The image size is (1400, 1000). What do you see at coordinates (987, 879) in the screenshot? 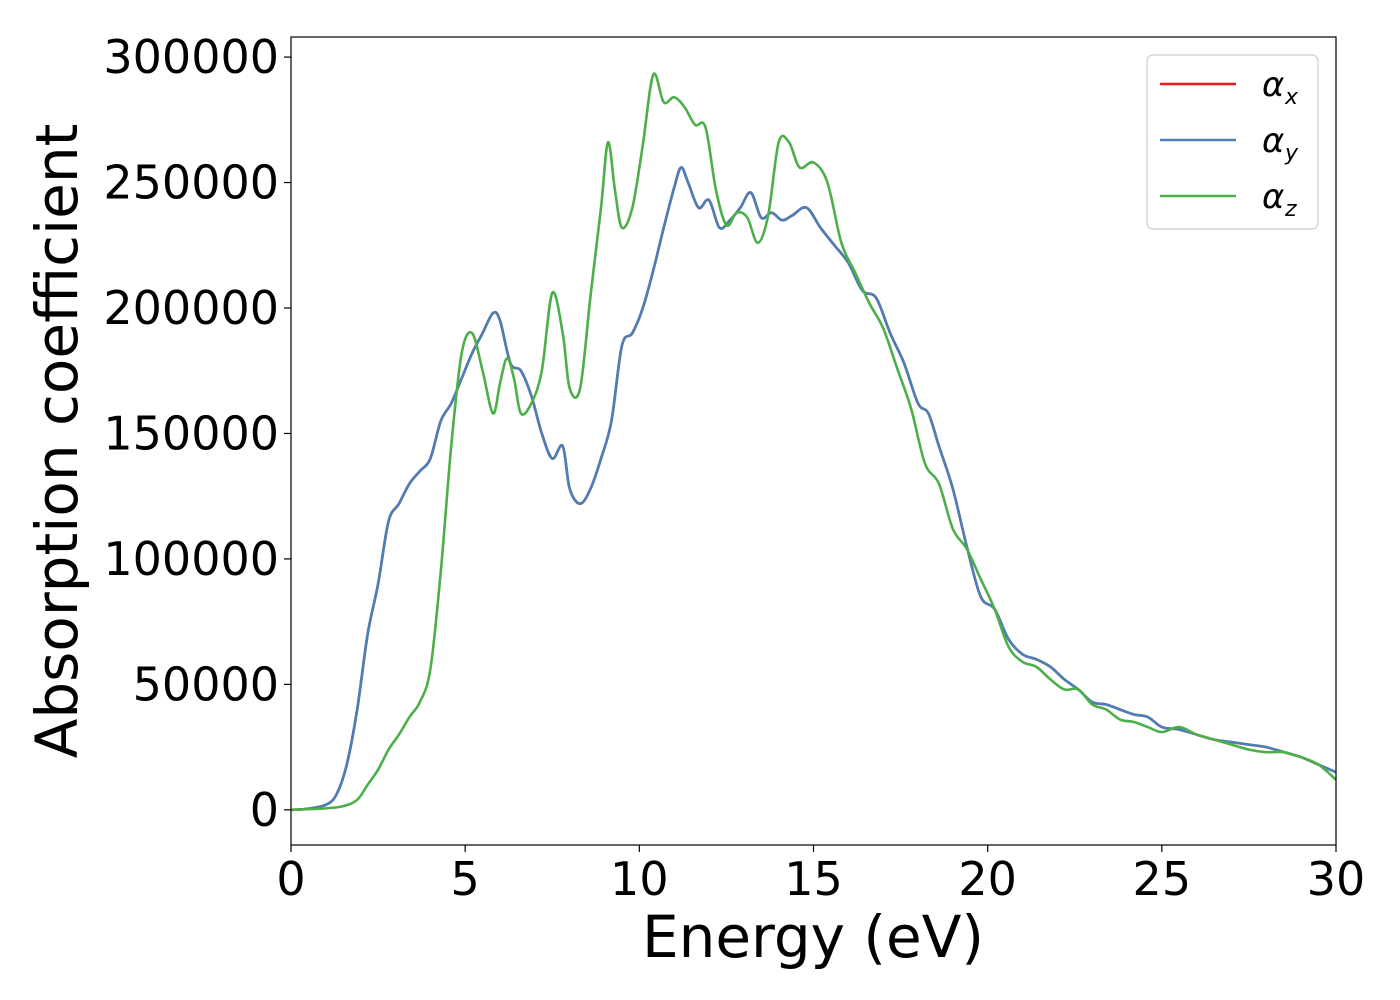
I see `x-tick-label: 20` at bounding box center [987, 879].